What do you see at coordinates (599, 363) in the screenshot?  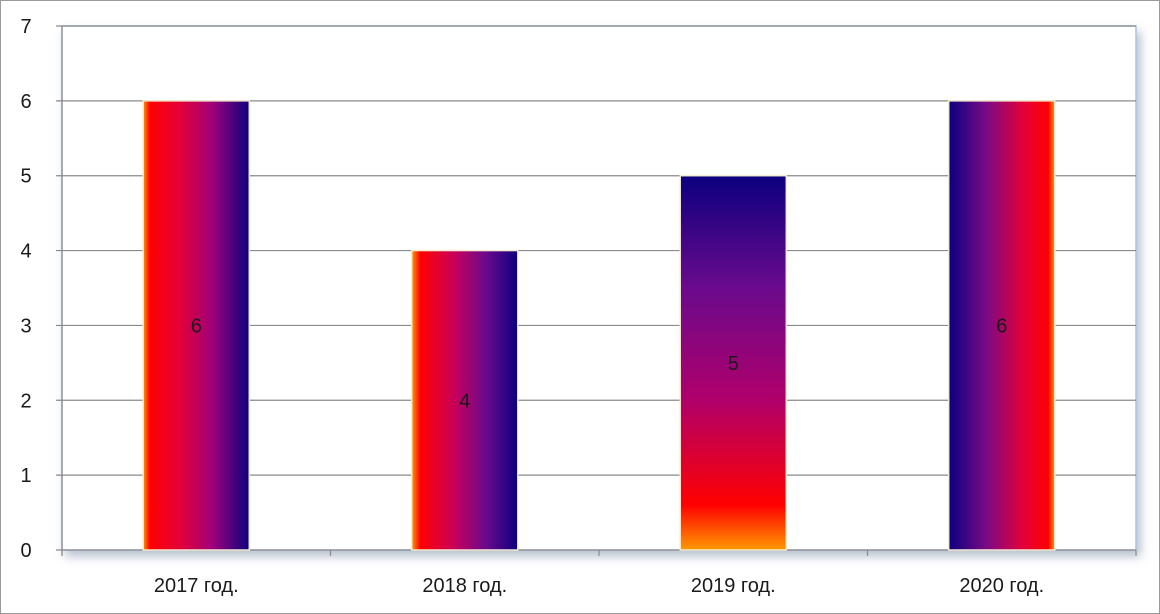 I see `data-labels: 6 4 5 6` at bounding box center [599, 363].